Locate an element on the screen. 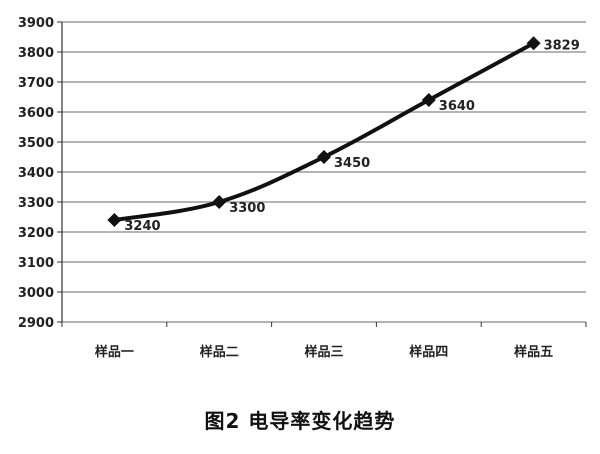 The image size is (600, 454). y-tick-label: 3900 is located at coordinates (36, 23).